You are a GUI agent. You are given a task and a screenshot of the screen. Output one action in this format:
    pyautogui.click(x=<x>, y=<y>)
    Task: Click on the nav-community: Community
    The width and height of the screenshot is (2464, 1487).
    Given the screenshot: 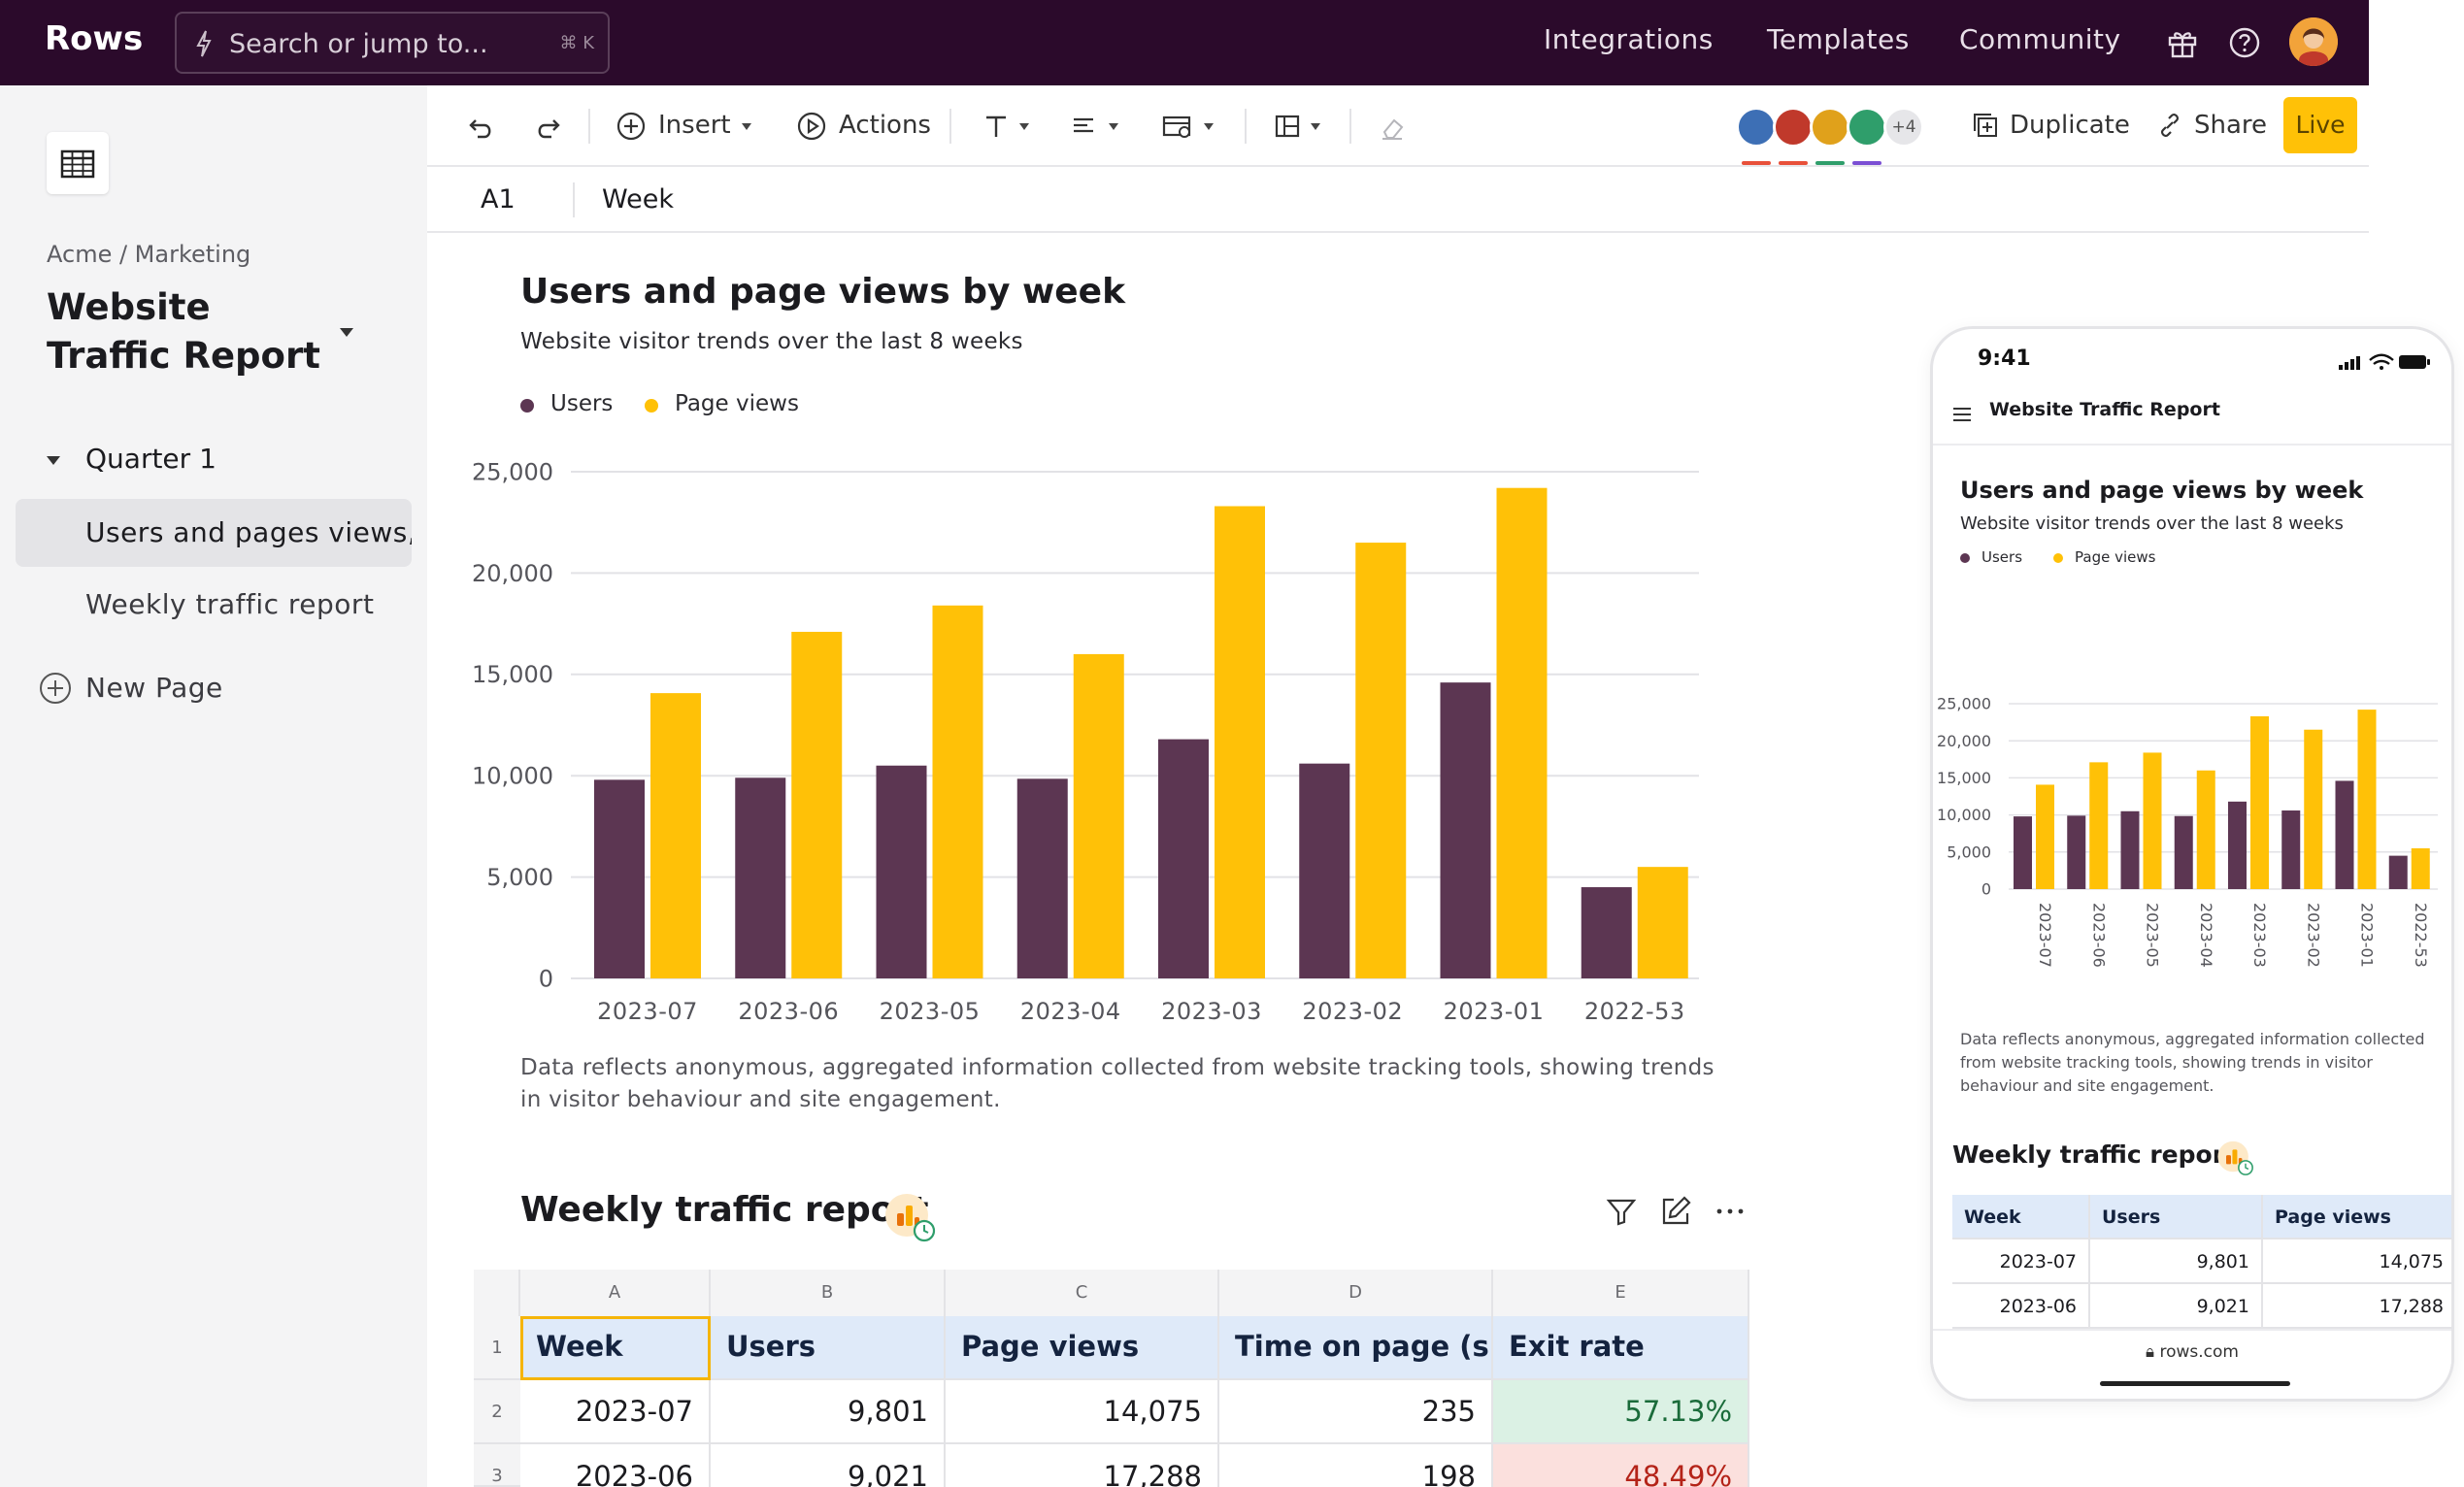 What is the action you would take?
    pyautogui.click(x=2040, y=39)
    